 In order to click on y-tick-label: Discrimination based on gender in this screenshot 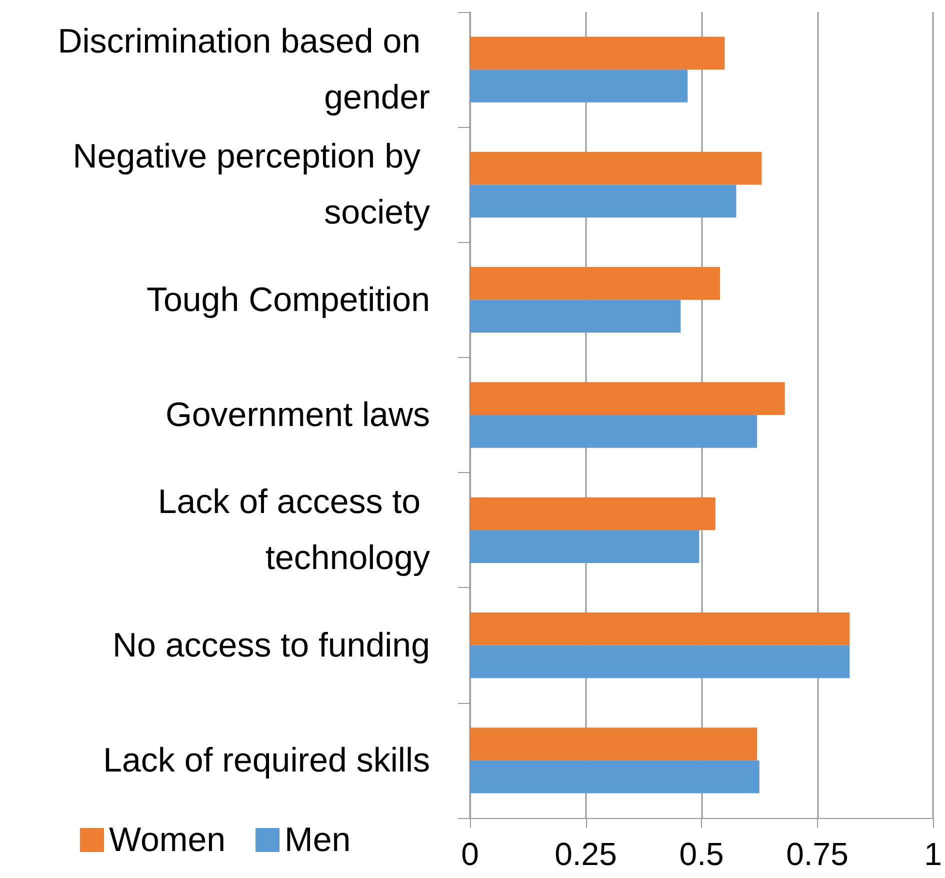, I will do `click(244, 69)`.